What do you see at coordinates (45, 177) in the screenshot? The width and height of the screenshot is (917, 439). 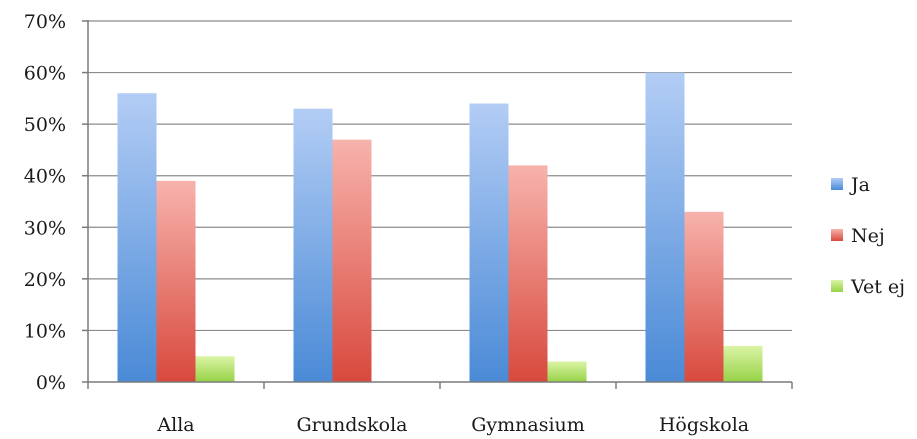 I see `y-tick-label: 40%` at bounding box center [45, 177].